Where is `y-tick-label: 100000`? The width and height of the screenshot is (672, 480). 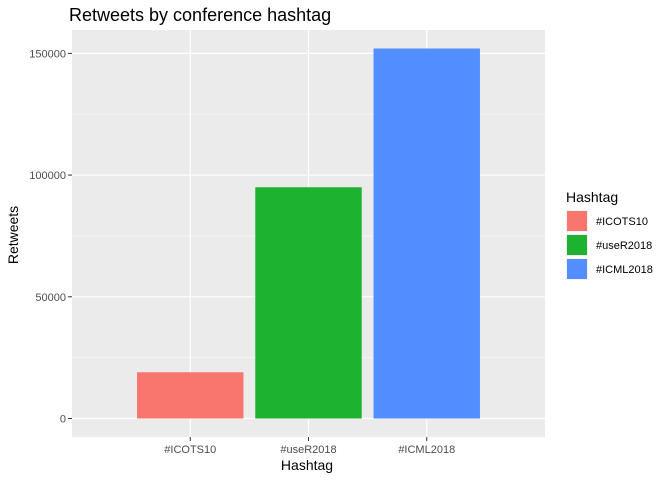
y-tick-label: 100000 is located at coordinates (47, 176).